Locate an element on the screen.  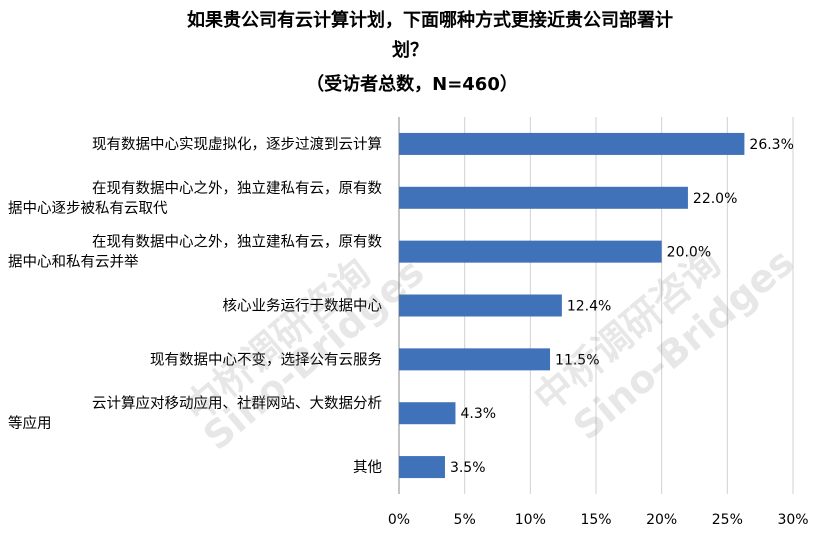
title-line-2: 划？ is located at coordinates (410, 50).